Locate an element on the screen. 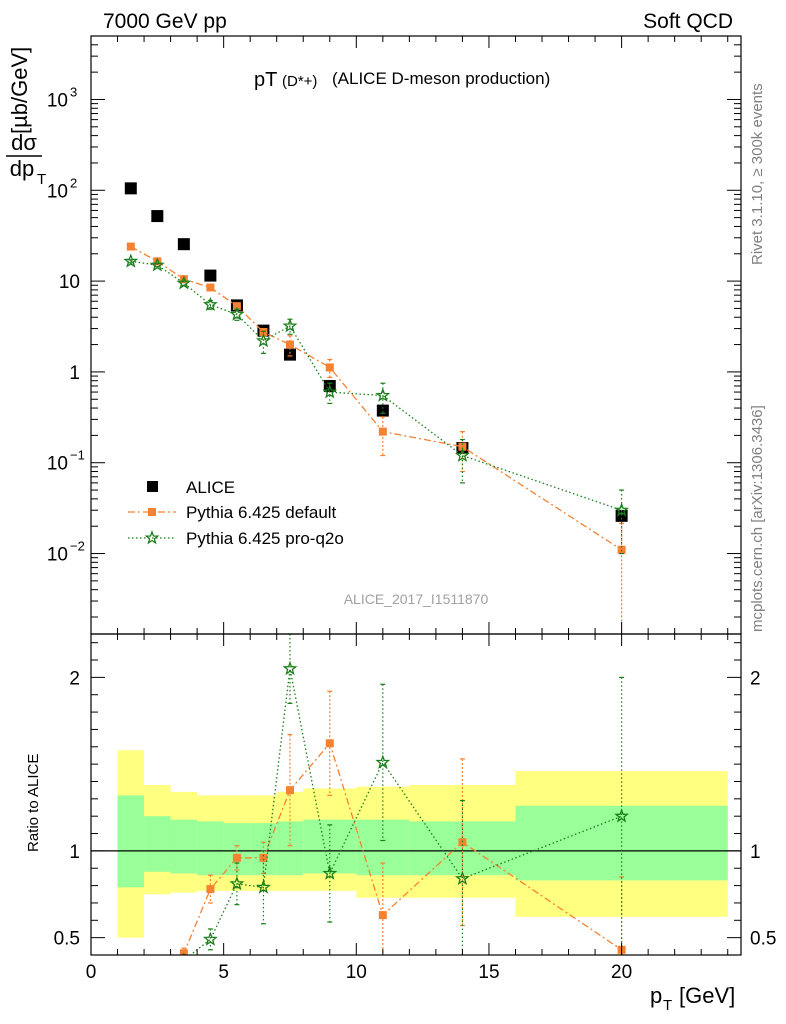  header-right: Soft QCD is located at coordinates (688, 21).